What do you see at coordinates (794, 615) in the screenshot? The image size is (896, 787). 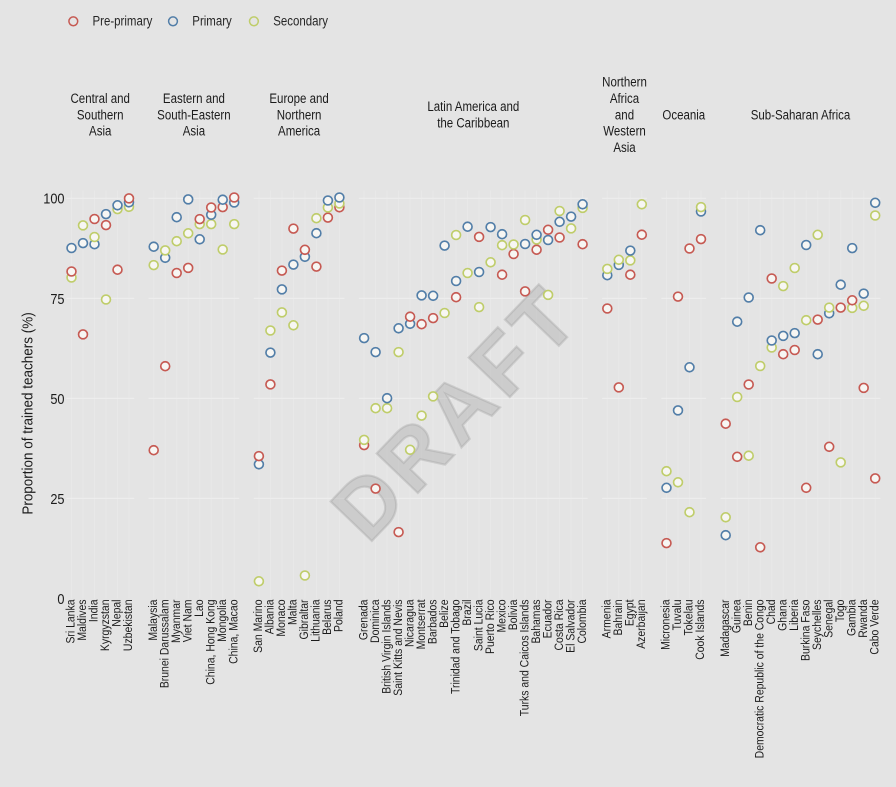 I see `svg-text: Liberia` at bounding box center [794, 615].